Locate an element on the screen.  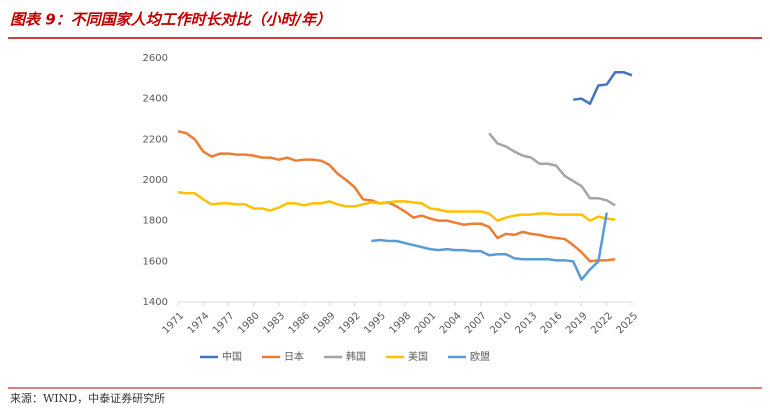
x-tick-label: 1977 is located at coordinates (224, 323).